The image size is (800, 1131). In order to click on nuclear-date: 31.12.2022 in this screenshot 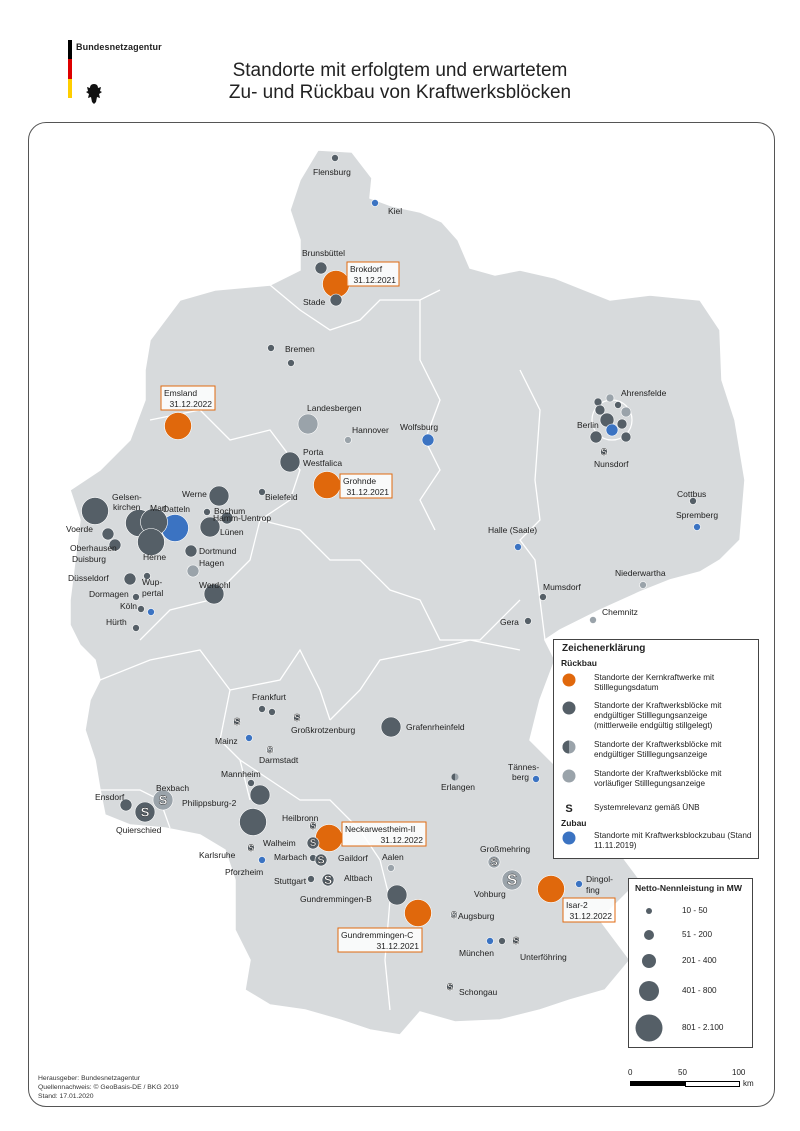, I will do `click(190, 404)`.